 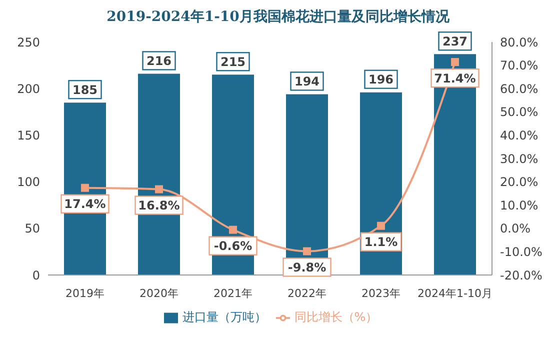 What do you see at coordinates (159, 205) in the screenshot?
I see `data-label: 16.8%` at bounding box center [159, 205].